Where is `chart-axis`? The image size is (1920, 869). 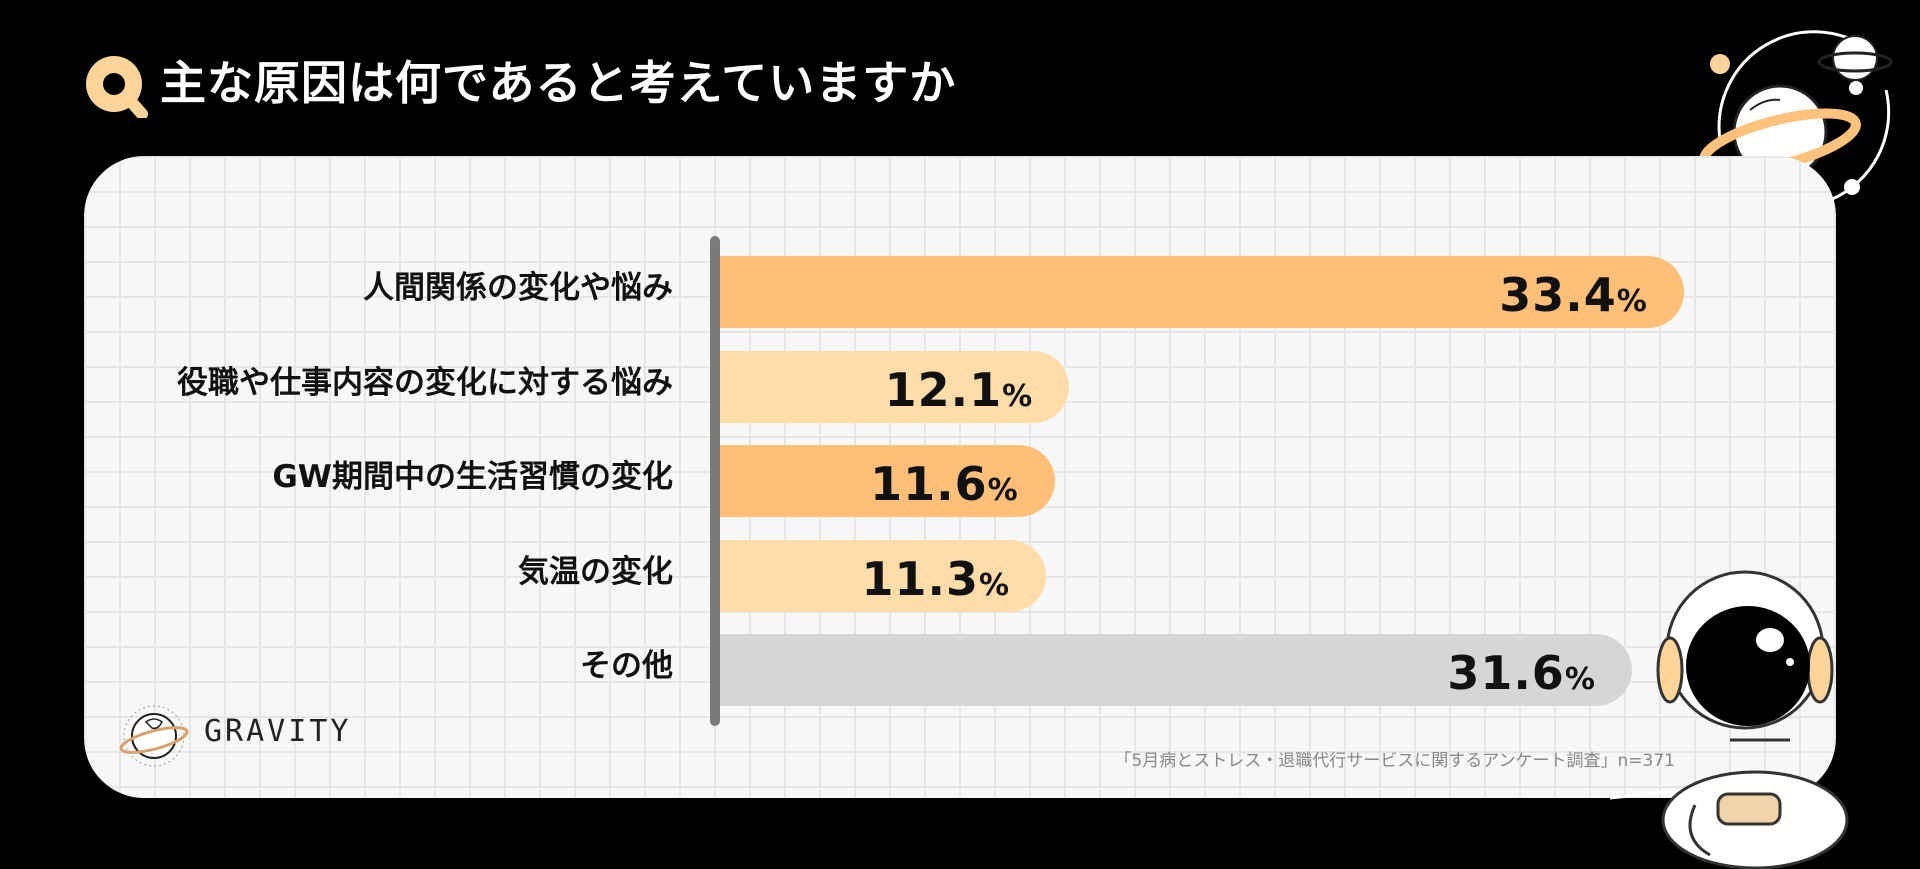 chart-axis is located at coordinates (715, 481).